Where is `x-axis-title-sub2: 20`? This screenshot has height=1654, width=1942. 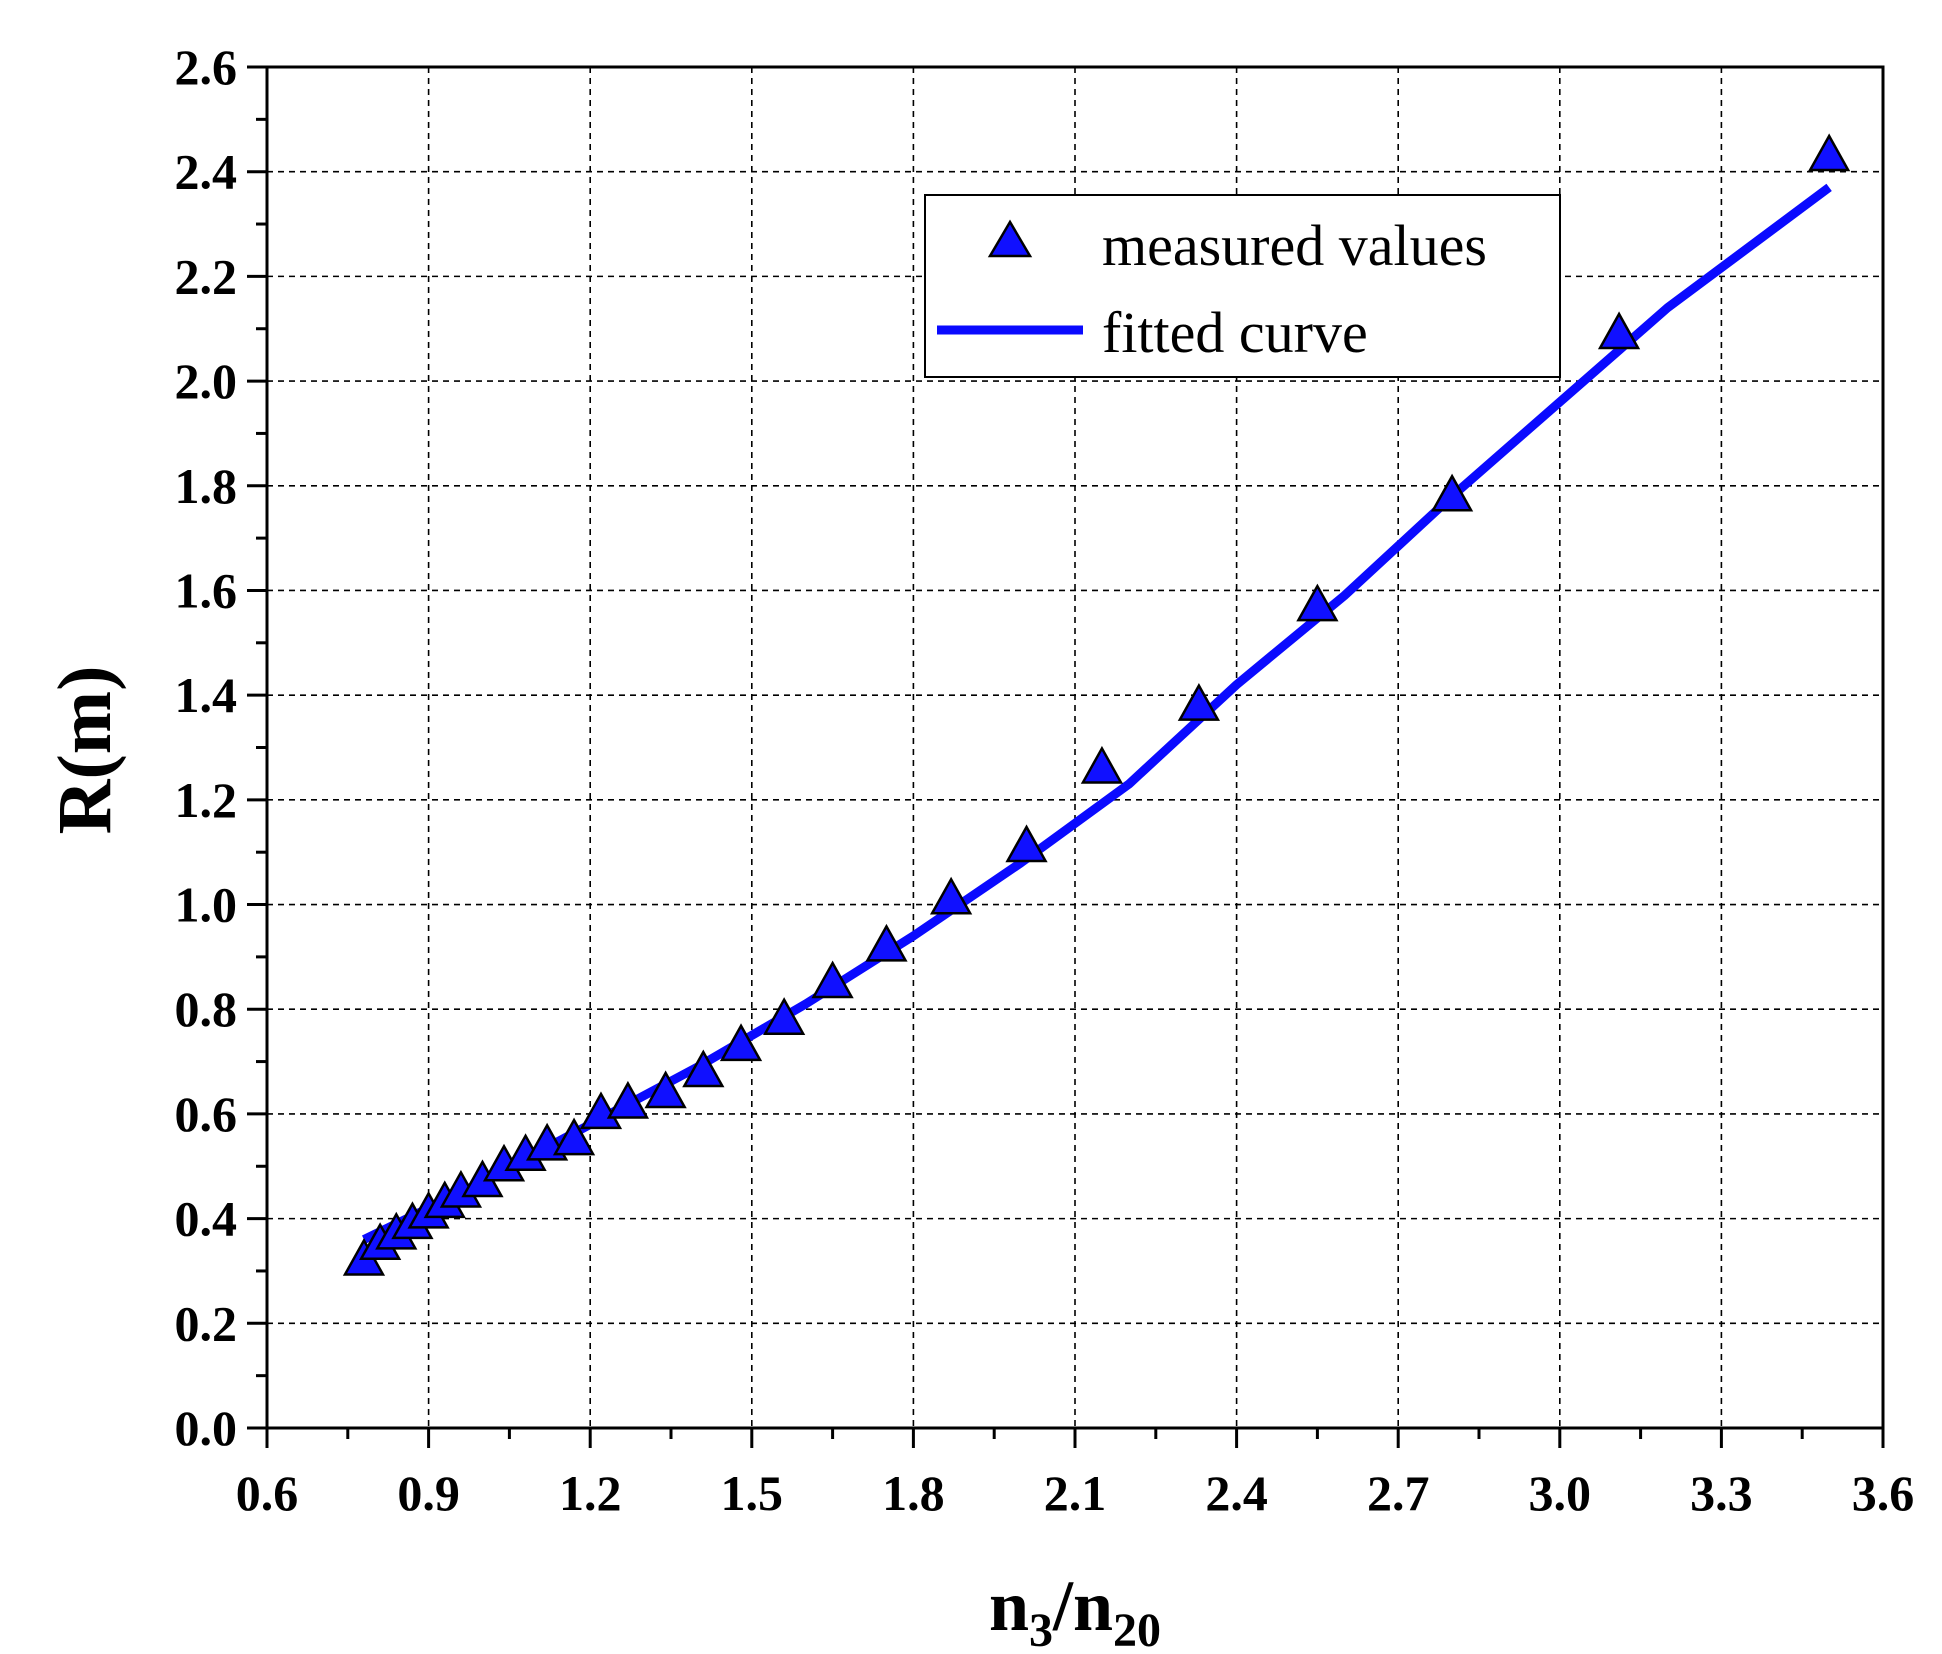
x-axis-title-sub2: 20 is located at coordinates (1137, 1629).